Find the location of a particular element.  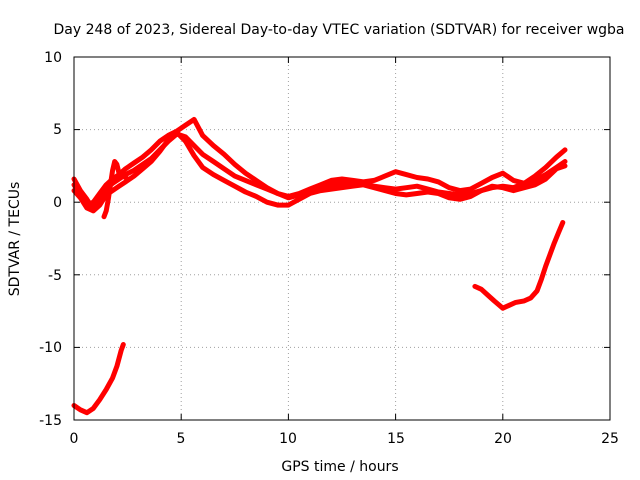

y-tick-label-0: 0 is located at coordinates (57, 203).